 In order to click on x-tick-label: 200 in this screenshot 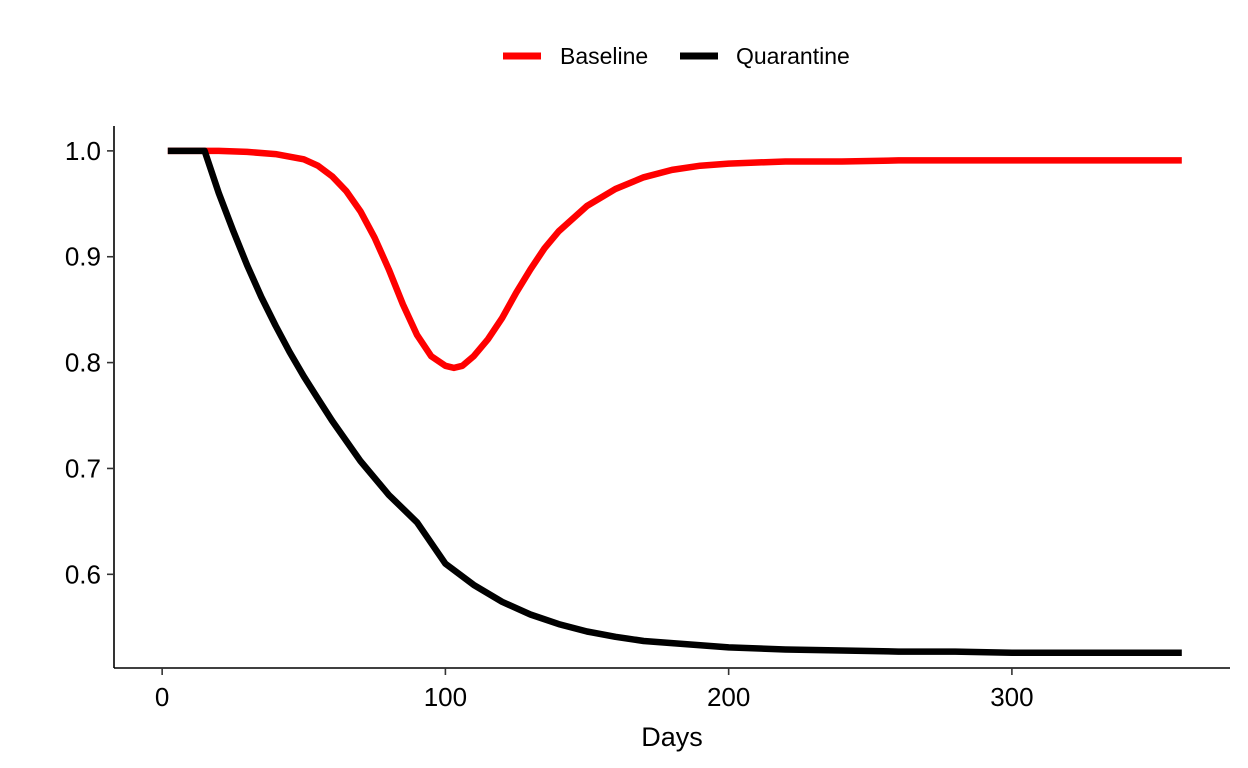, I will do `click(728, 697)`.